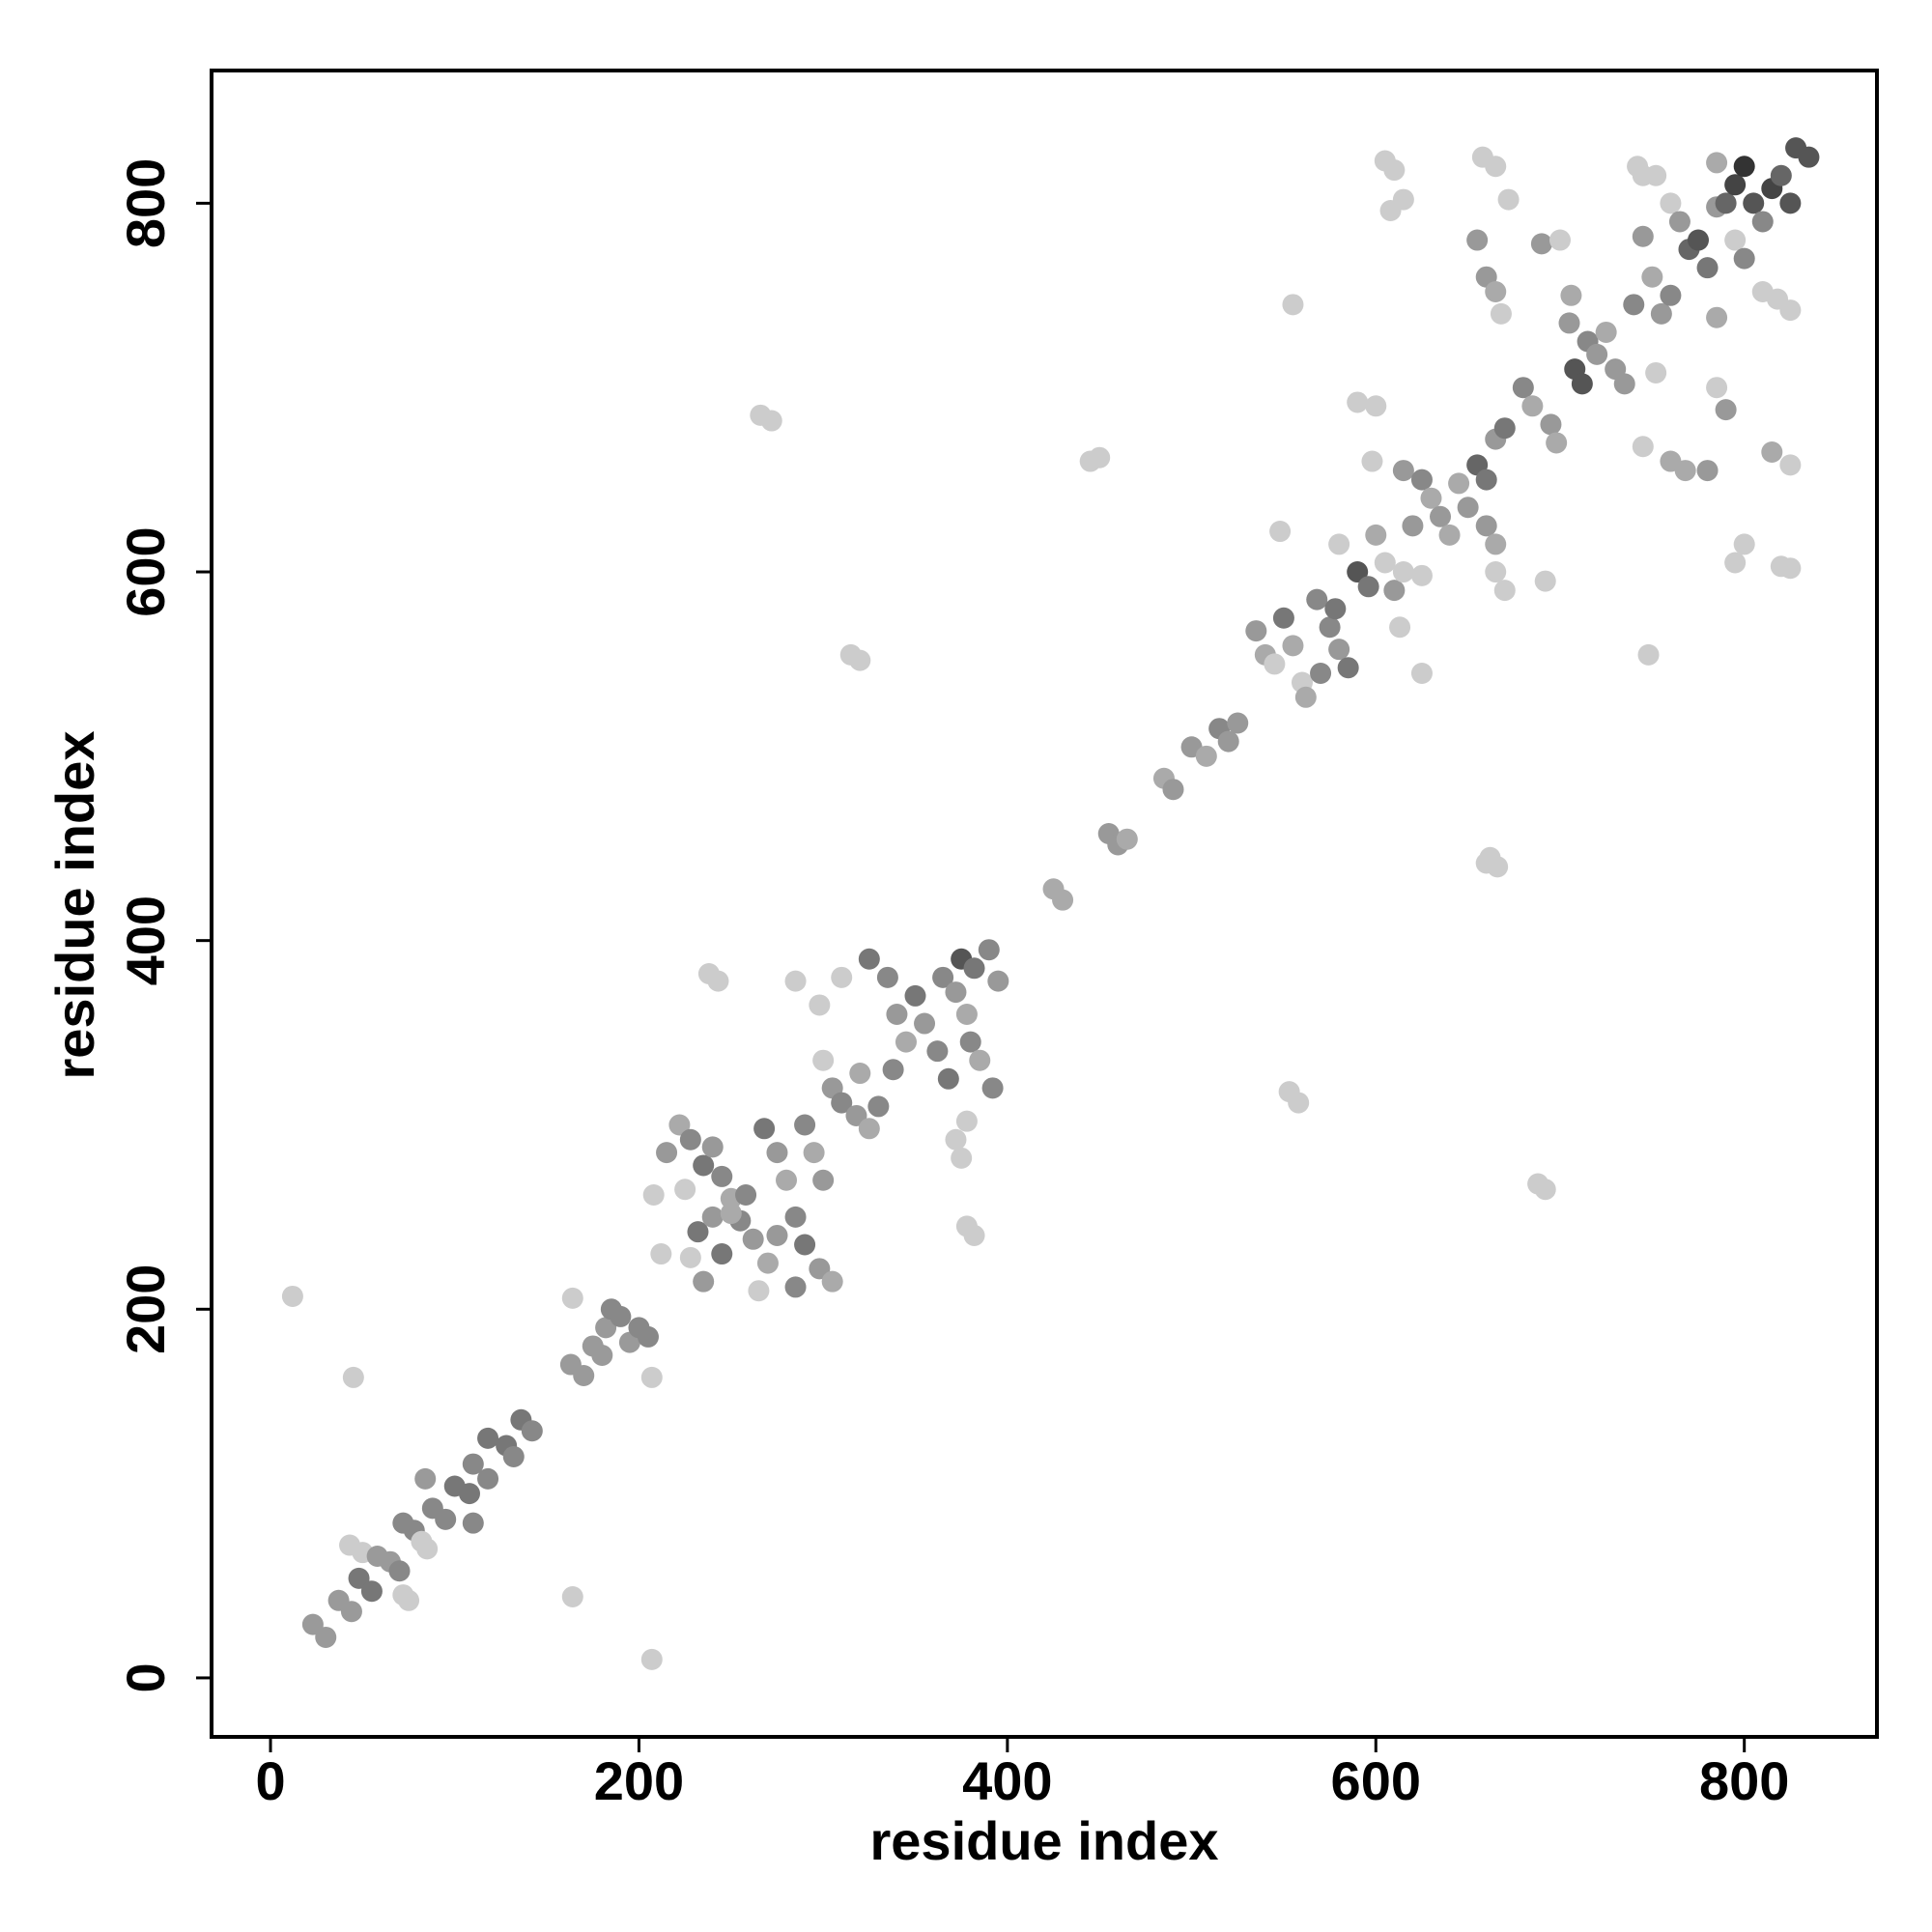 The height and width of the screenshot is (1932, 1932). Describe the element at coordinates (145, 1677) in the screenshot. I see `y-tick-label: 0` at that location.